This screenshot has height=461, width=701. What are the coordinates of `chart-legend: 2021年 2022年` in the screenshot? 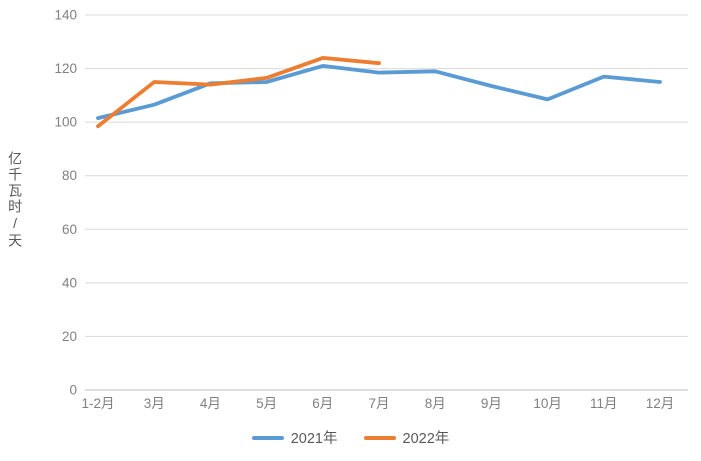 It's located at (350, 437).